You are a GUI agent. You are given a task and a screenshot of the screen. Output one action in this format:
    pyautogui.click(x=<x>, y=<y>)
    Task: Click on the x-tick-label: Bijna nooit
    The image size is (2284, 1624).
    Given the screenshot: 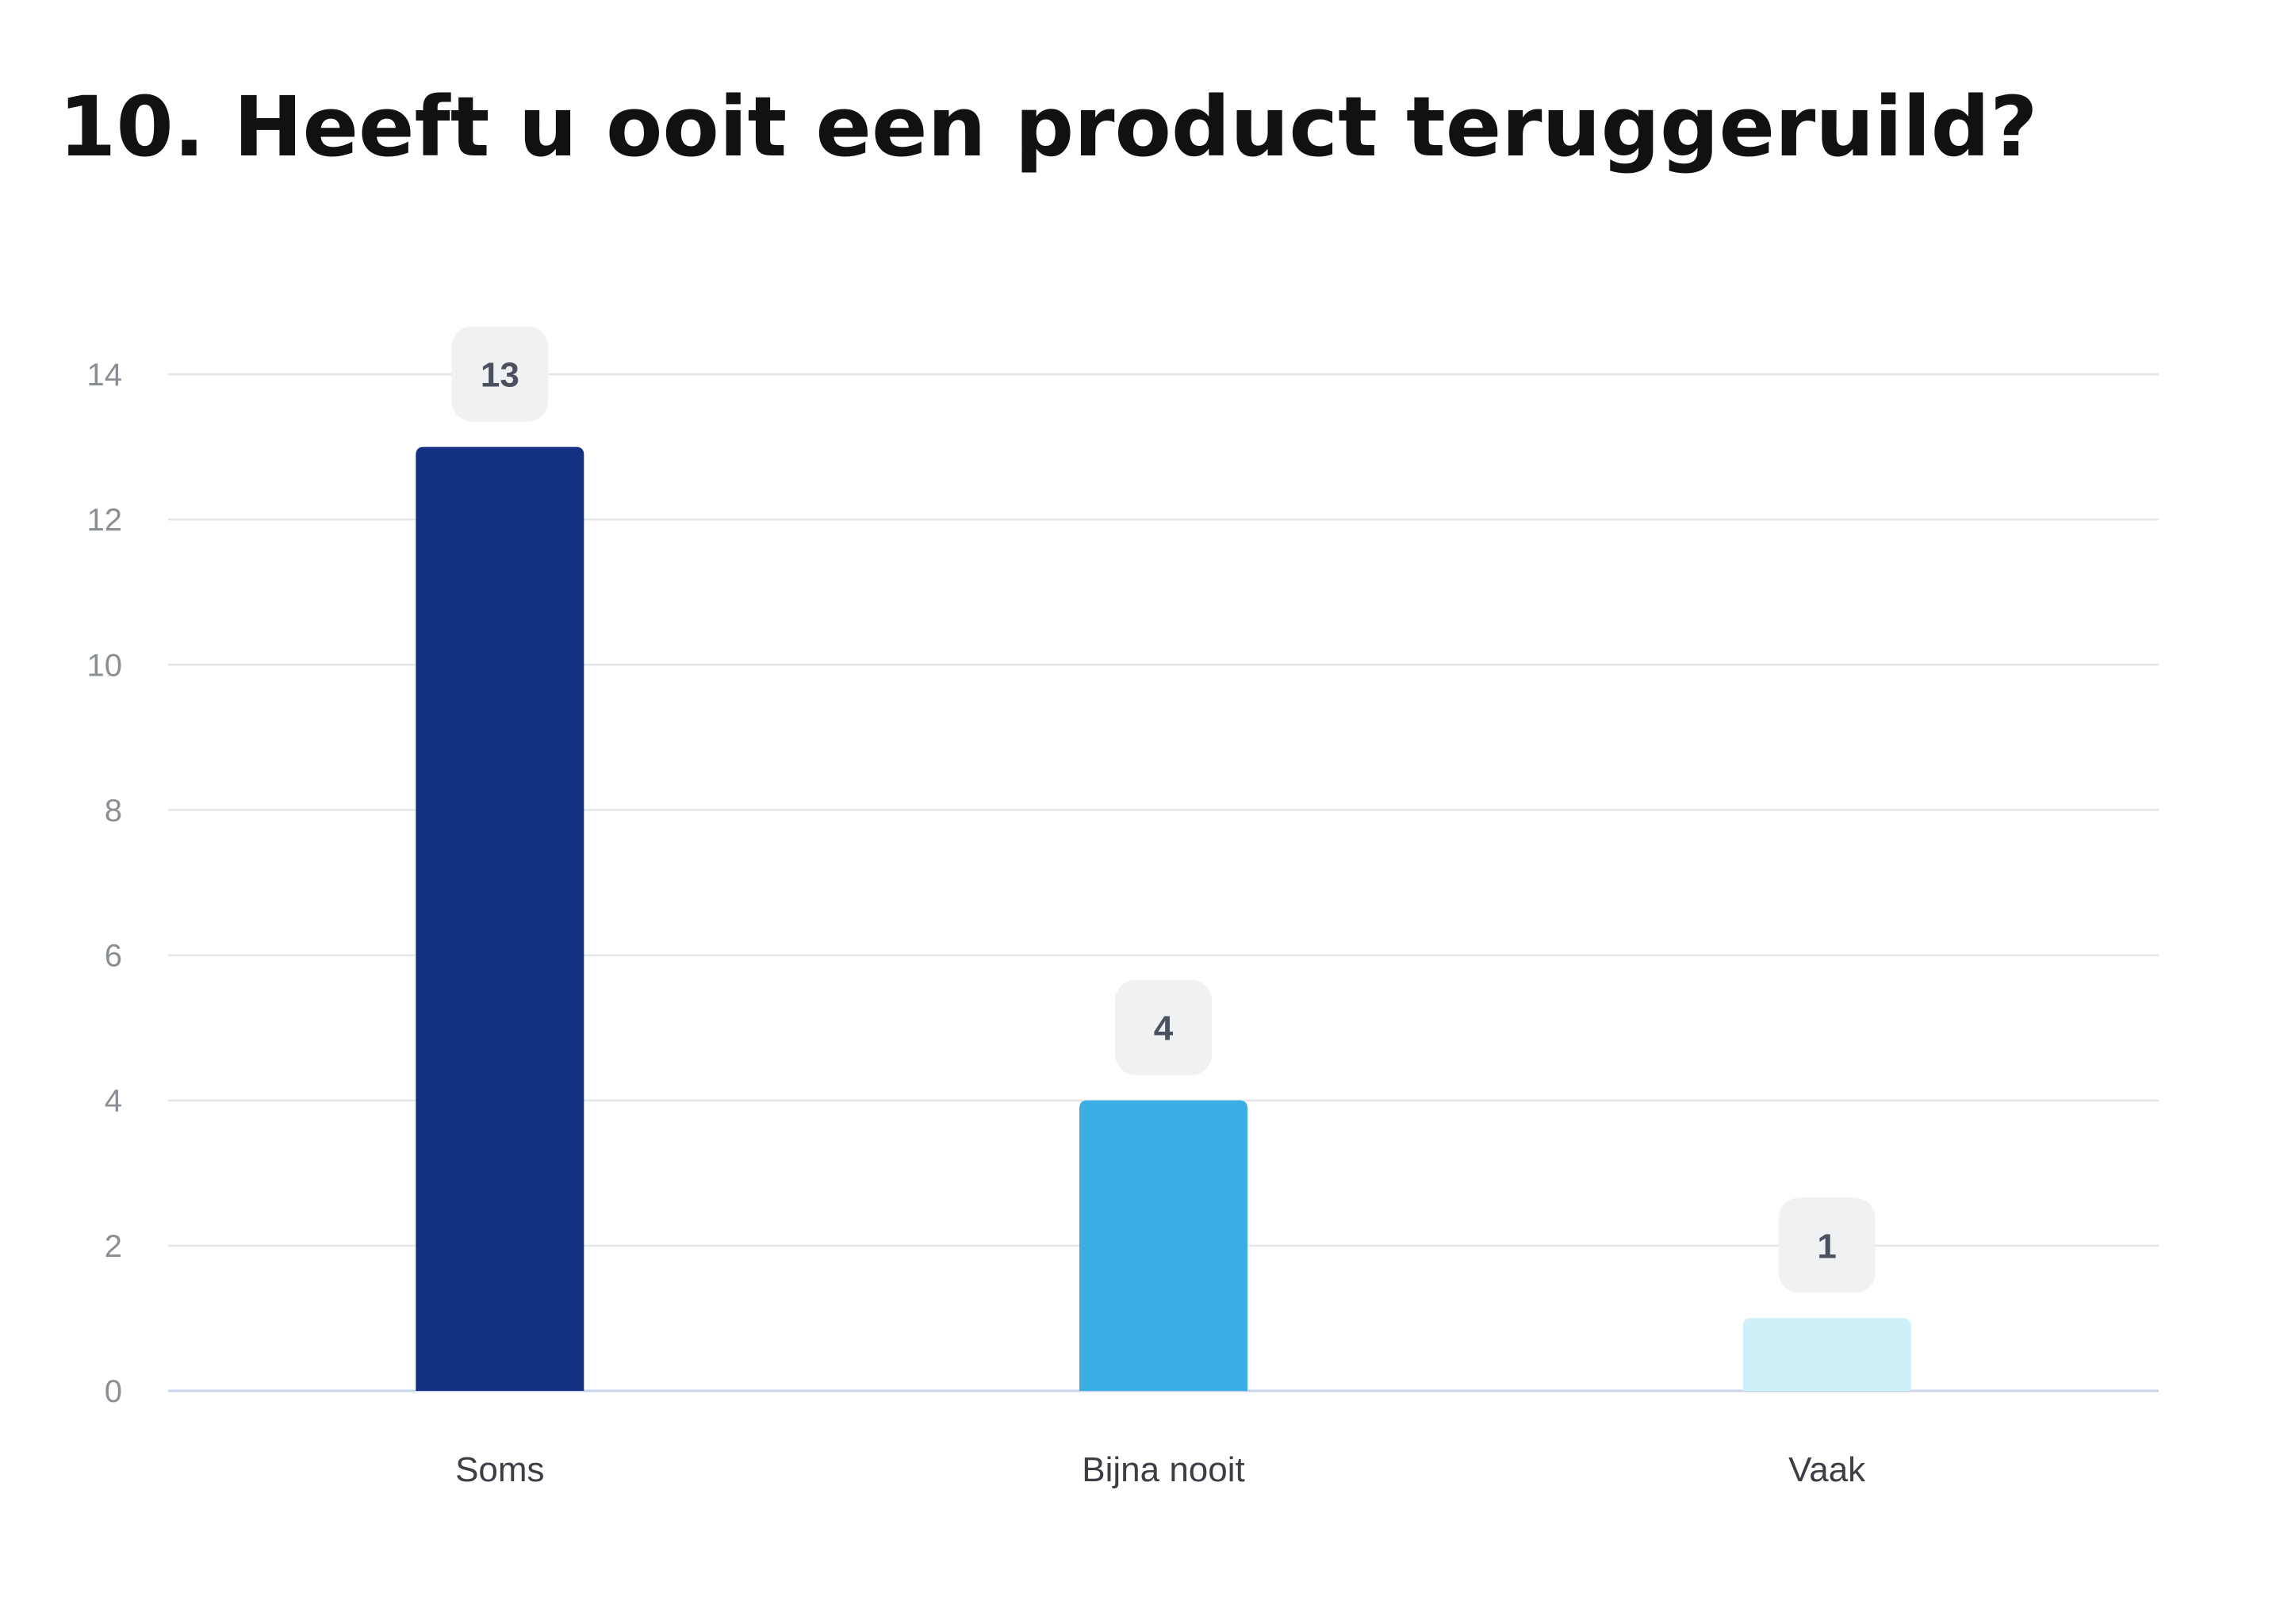 What is the action you would take?
    pyautogui.click(x=1163, y=1469)
    